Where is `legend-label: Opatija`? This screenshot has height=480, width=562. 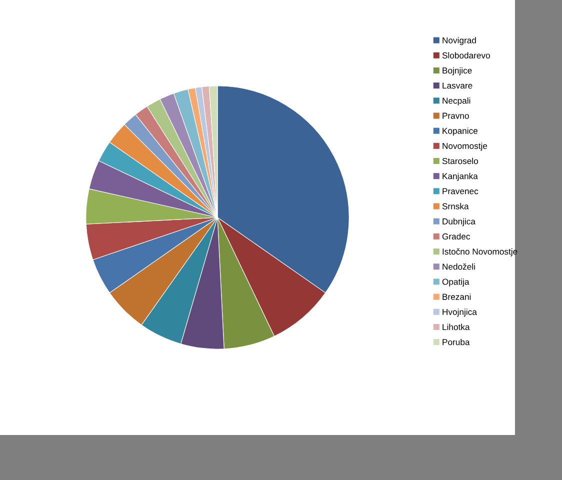
legend-label: Opatija is located at coordinates (456, 282).